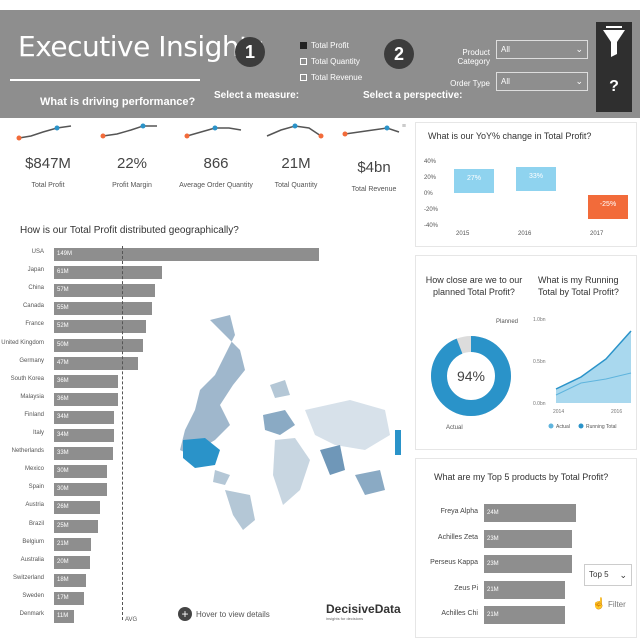 Image resolution: width=640 pixels, height=640 pixels. I want to click on geo-bar: 47M, so click(96, 363).